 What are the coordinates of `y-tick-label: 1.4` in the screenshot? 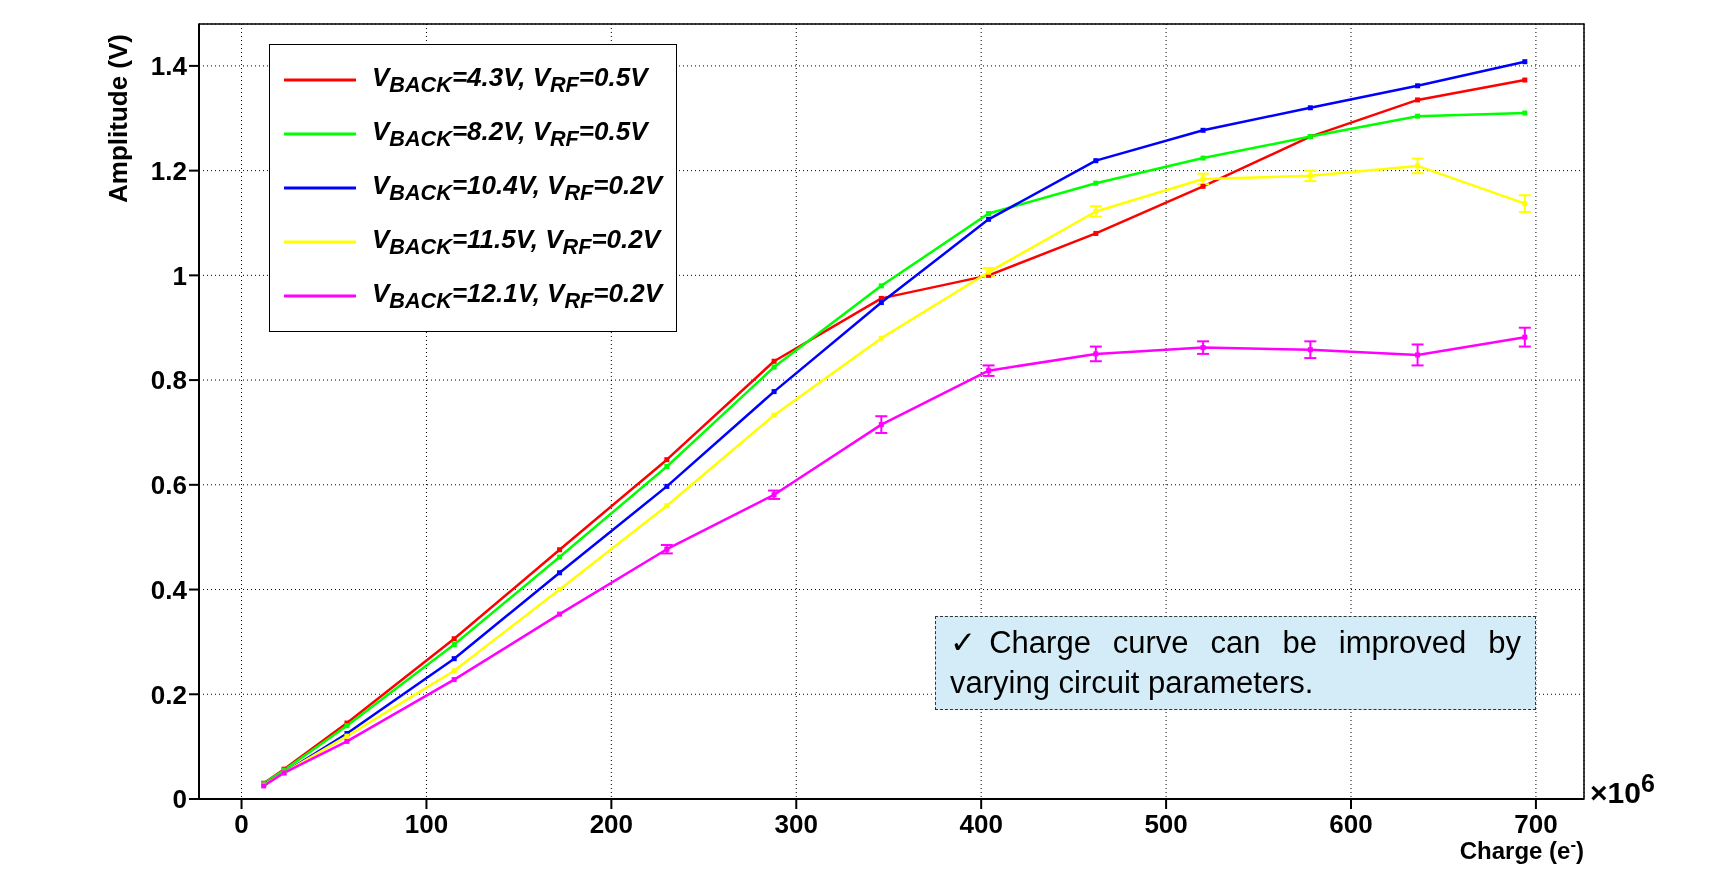 It's located at (169, 66).